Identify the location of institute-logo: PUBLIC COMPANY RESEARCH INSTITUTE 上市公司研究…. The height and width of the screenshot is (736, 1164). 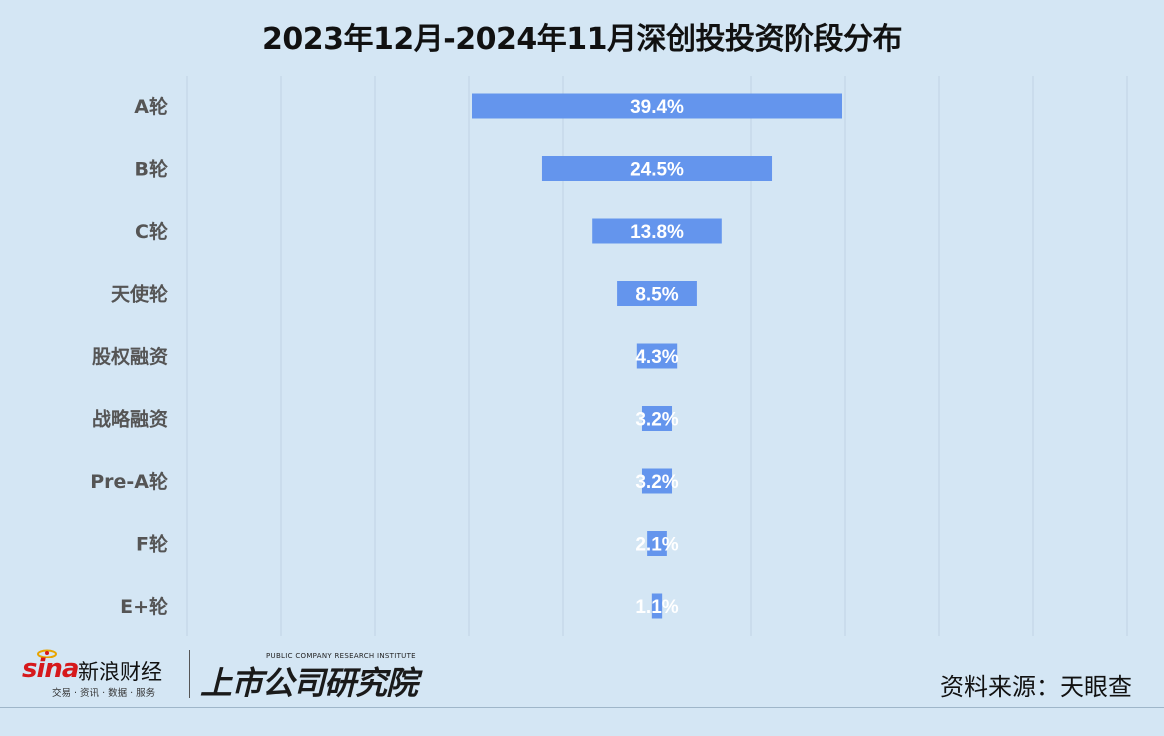
(310, 676).